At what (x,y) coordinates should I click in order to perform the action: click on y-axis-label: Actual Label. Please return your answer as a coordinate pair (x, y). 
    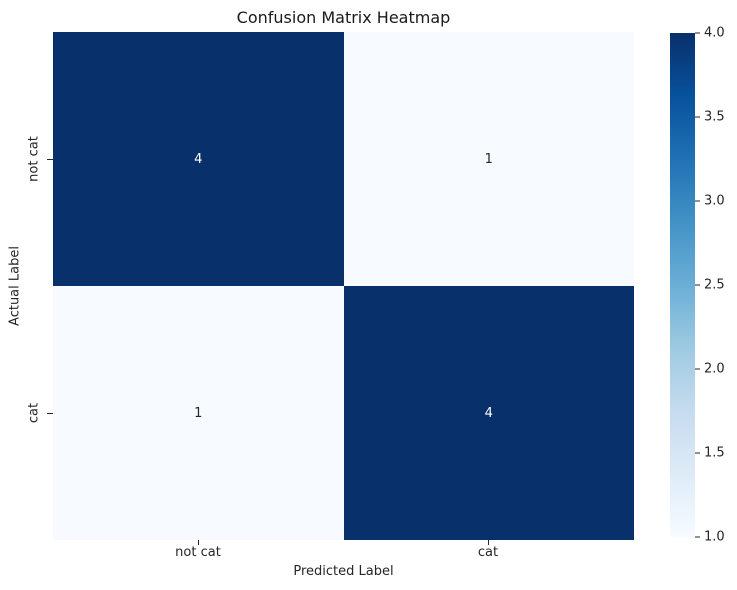
    Looking at the image, I should click on (15, 286).